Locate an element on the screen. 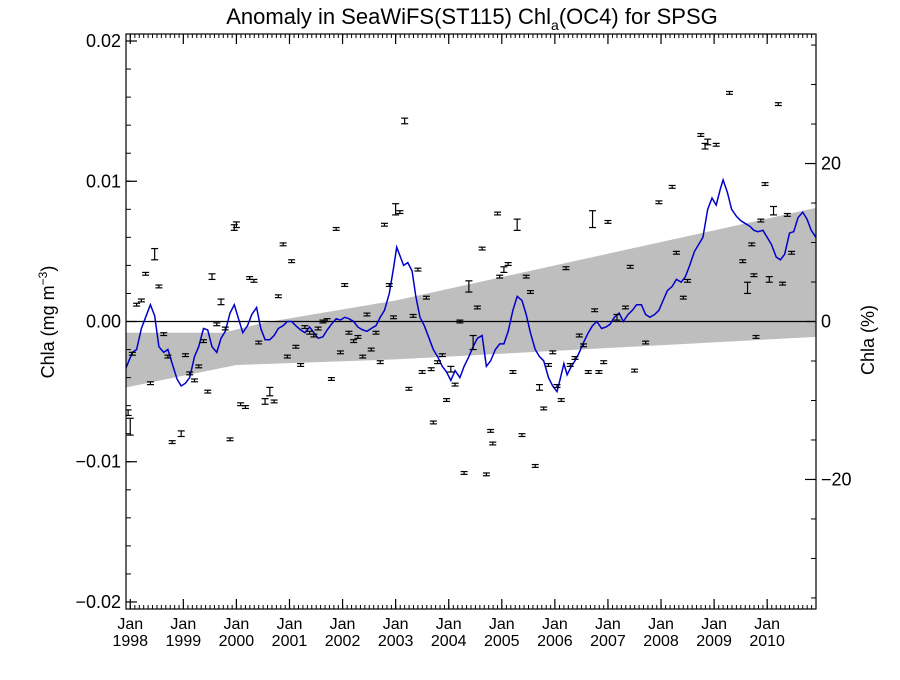  title-text: Anomaly in SeaWiFS(ST115) Chl is located at coordinates (388, 16).